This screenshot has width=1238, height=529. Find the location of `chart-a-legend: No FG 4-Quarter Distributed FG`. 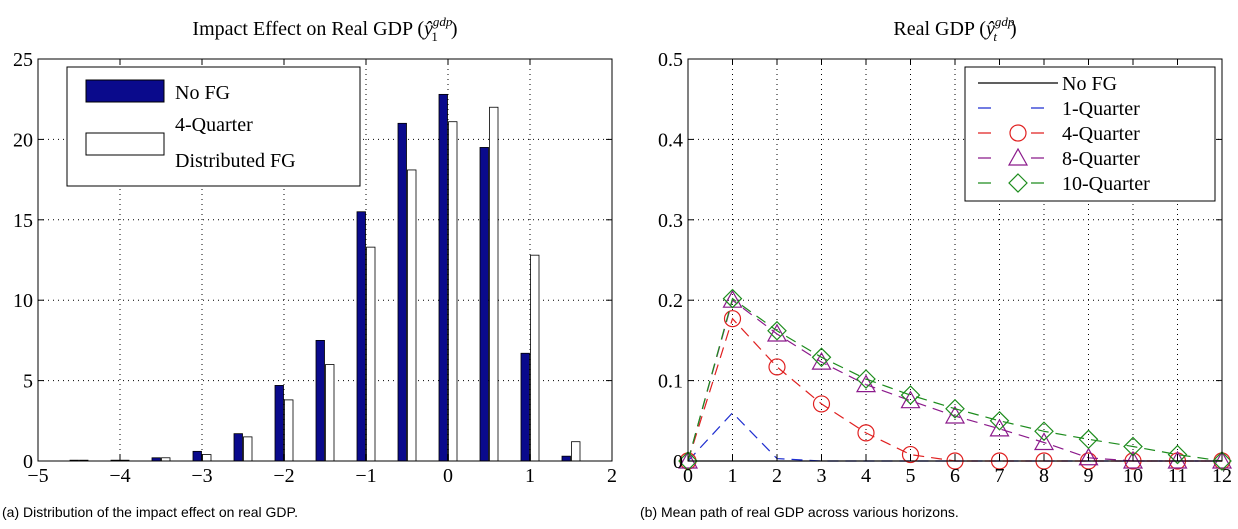

chart-a-legend: No FG 4-Quarter Distributed FG is located at coordinates (213, 126).